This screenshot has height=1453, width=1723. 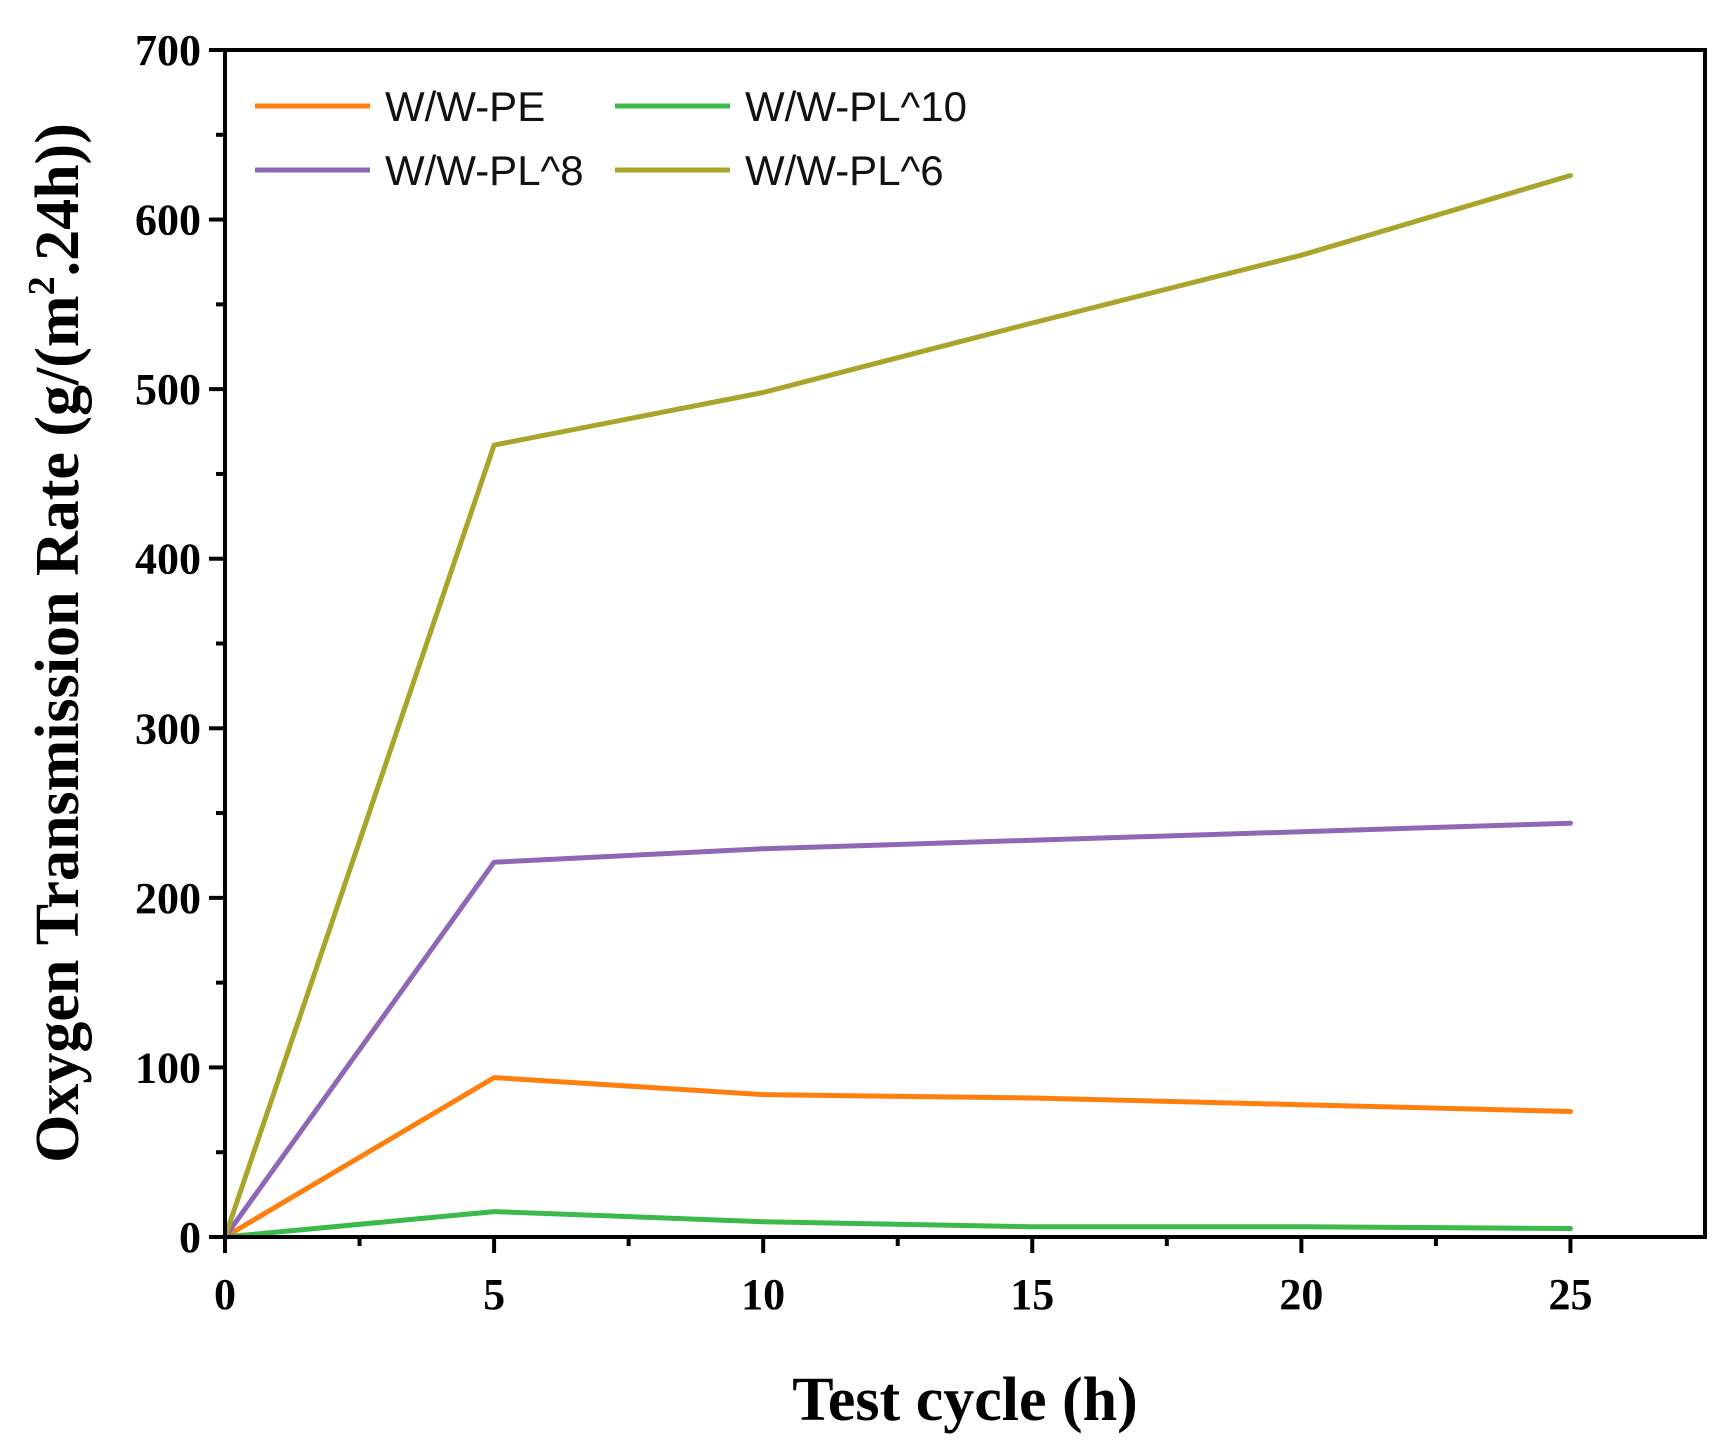 I want to click on x-tick-label: 10, so click(x=763, y=1294).